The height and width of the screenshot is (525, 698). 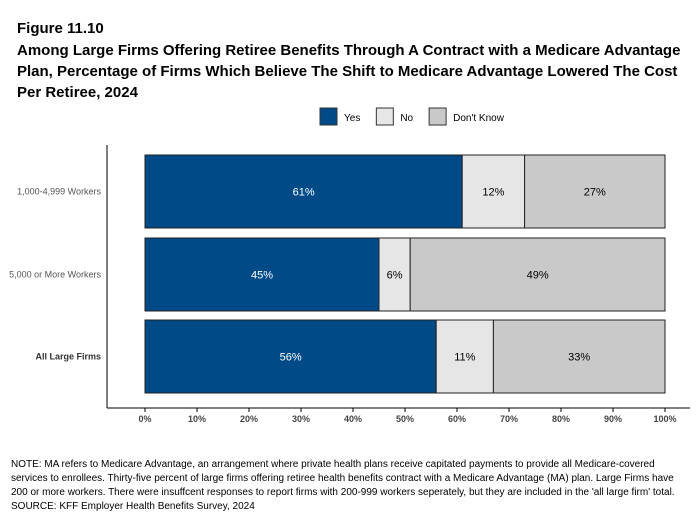 I want to click on x-tick-label: 20%, so click(x=249, y=419).